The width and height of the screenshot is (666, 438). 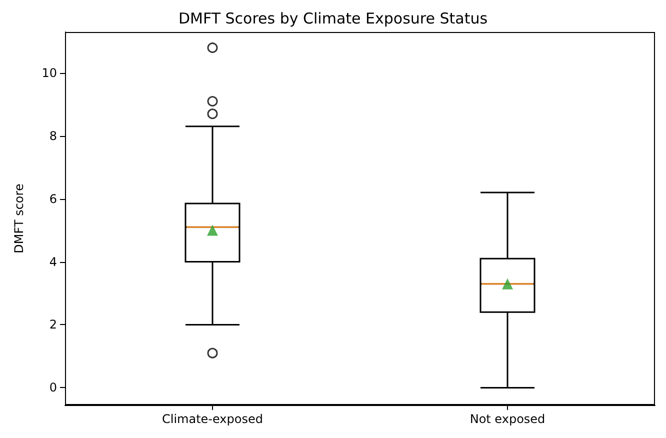 What do you see at coordinates (53, 199) in the screenshot?
I see `y-tick-label: 6` at bounding box center [53, 199].